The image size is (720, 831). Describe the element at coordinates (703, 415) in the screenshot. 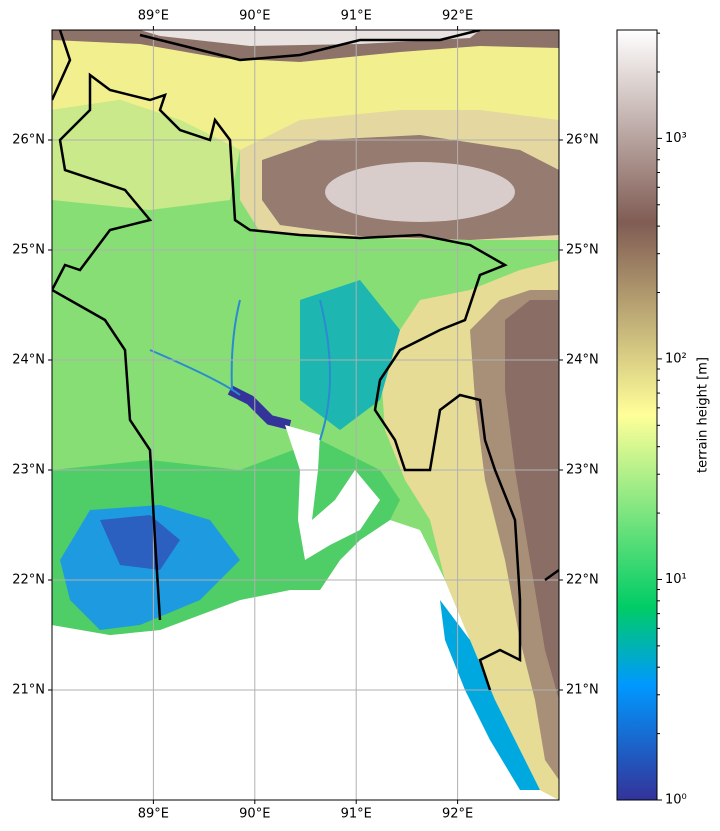

I see `colorbar-label: terrain height [m]` at that location.